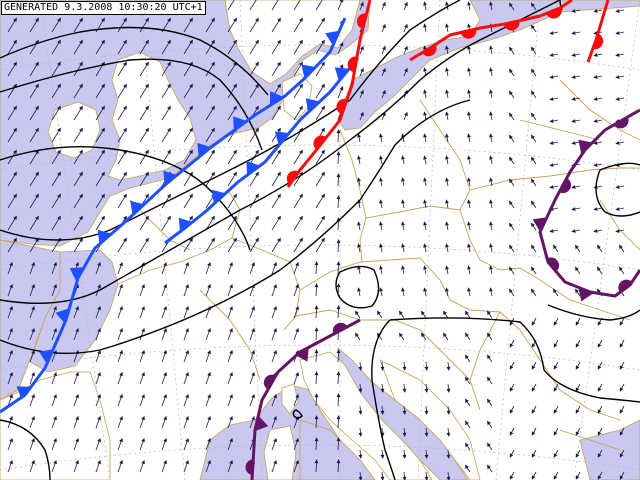 This screenshot has height=480, width=640. What do you see at coordinates (586, 205) in the screenshot?
I see `occluded-front` at bounding box center [586, 205].